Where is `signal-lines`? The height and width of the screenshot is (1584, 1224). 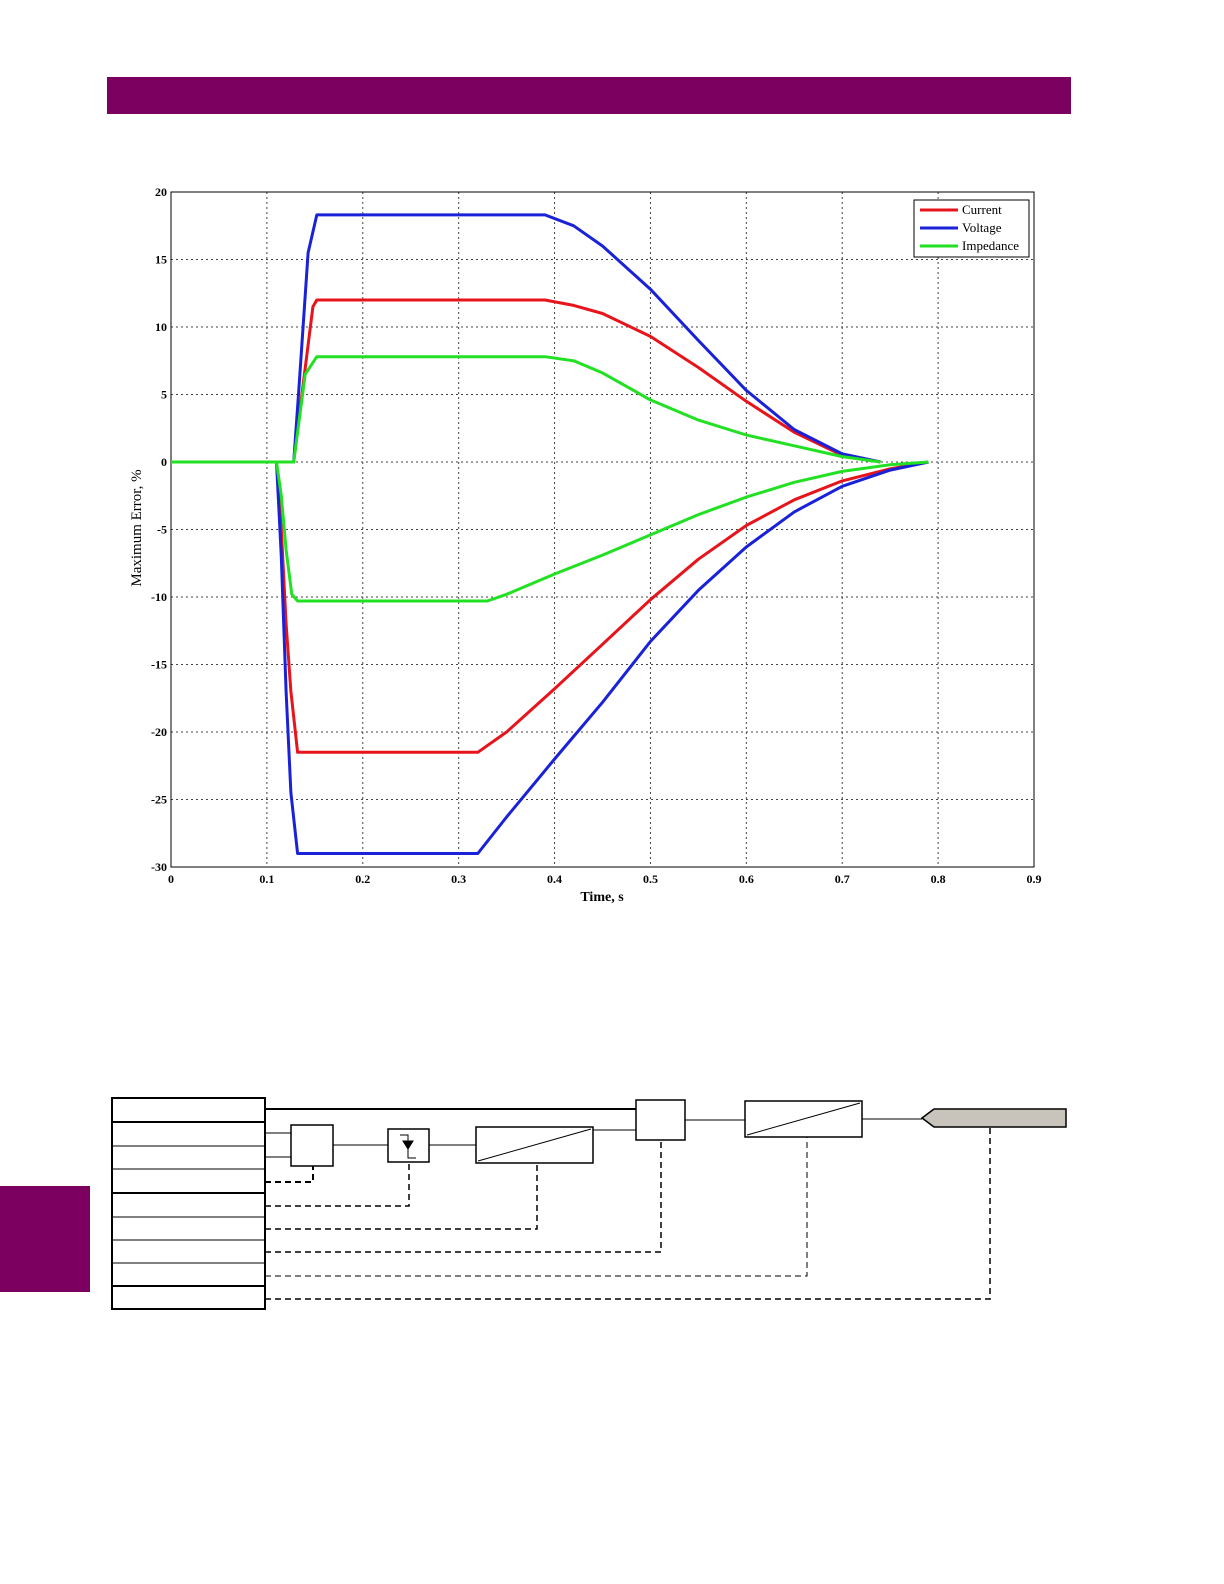
signal-lines is located at coordinates (593, 1133).